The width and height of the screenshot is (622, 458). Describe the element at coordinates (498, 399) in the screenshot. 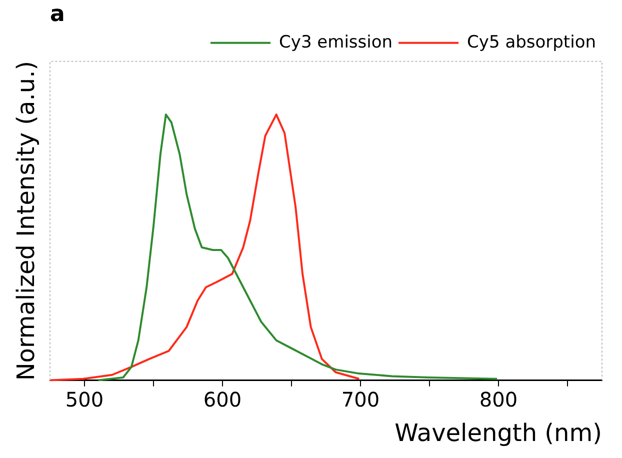

I see `x-tick-label: 800` at that location.